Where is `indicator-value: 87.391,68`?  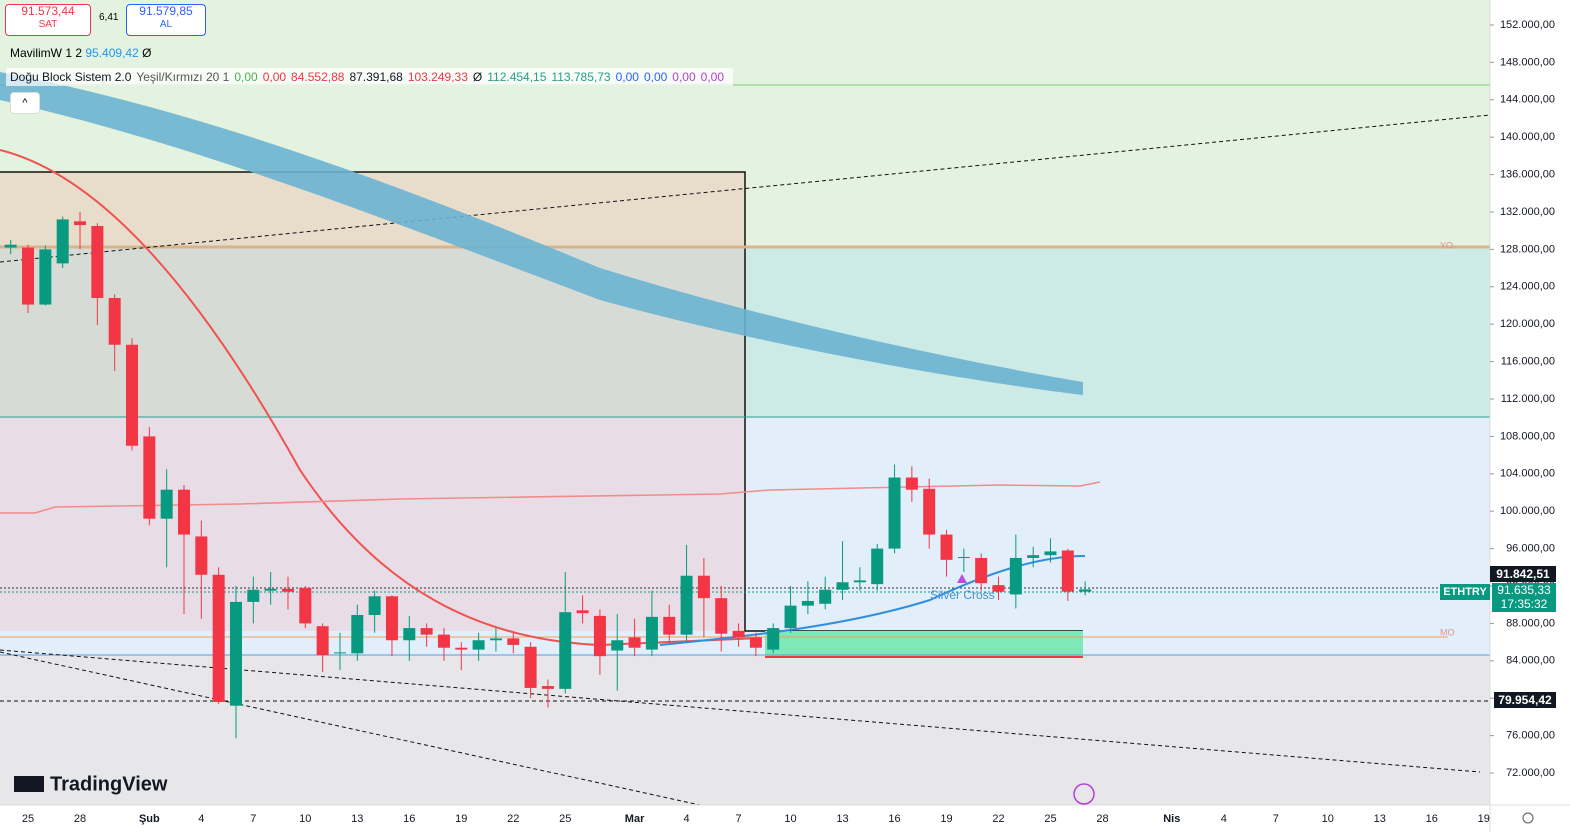 indicator-value: 87.391,68 is located at coordinates (376, 77).